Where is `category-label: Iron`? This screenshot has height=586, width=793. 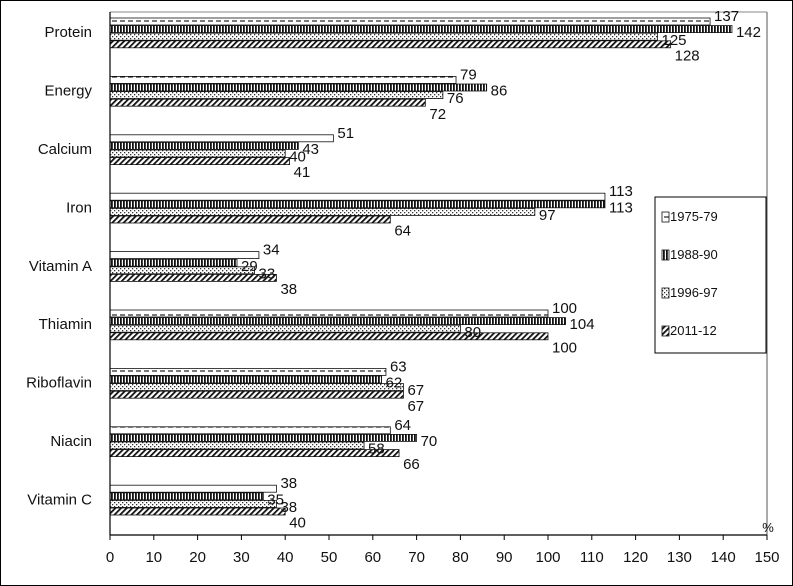 category-label: Iron is located at coordinates (79, 207).